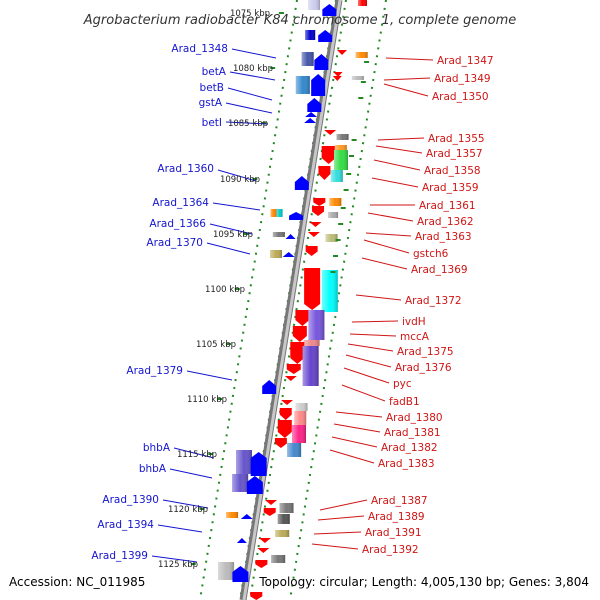  I want to click on gene-label: Arad_1347, so click(465, 61).